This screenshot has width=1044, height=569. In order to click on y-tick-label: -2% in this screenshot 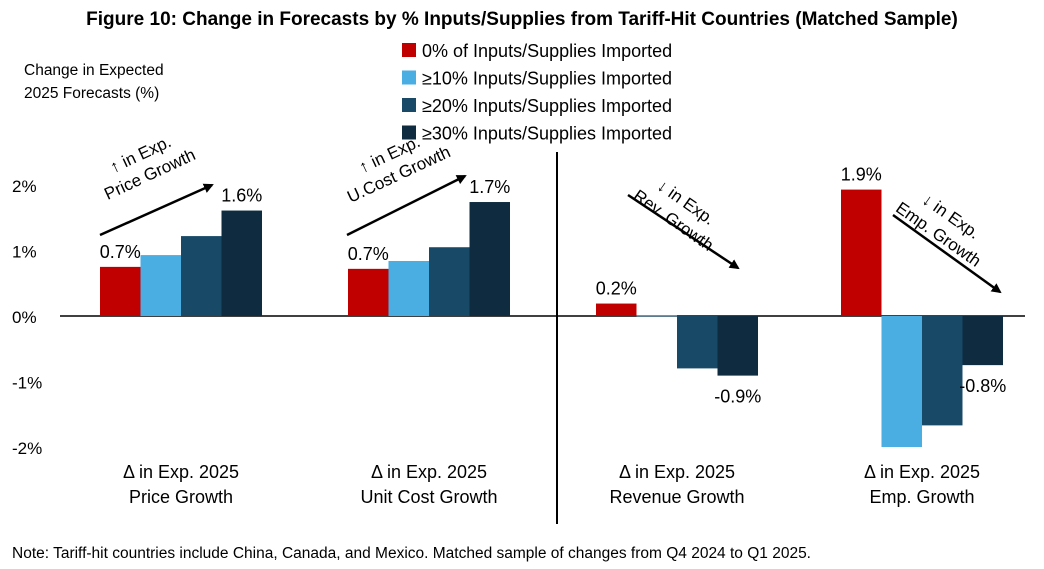, I will do `click(27, 448)`.